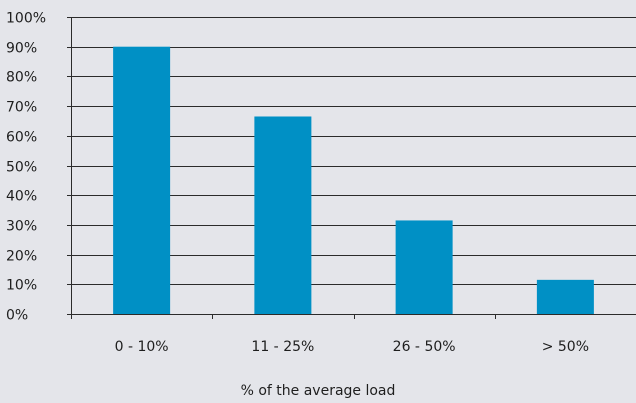 This screenshot has width=636, height=403. I want to click on y-tick-label: 90%, so click(21, 49).